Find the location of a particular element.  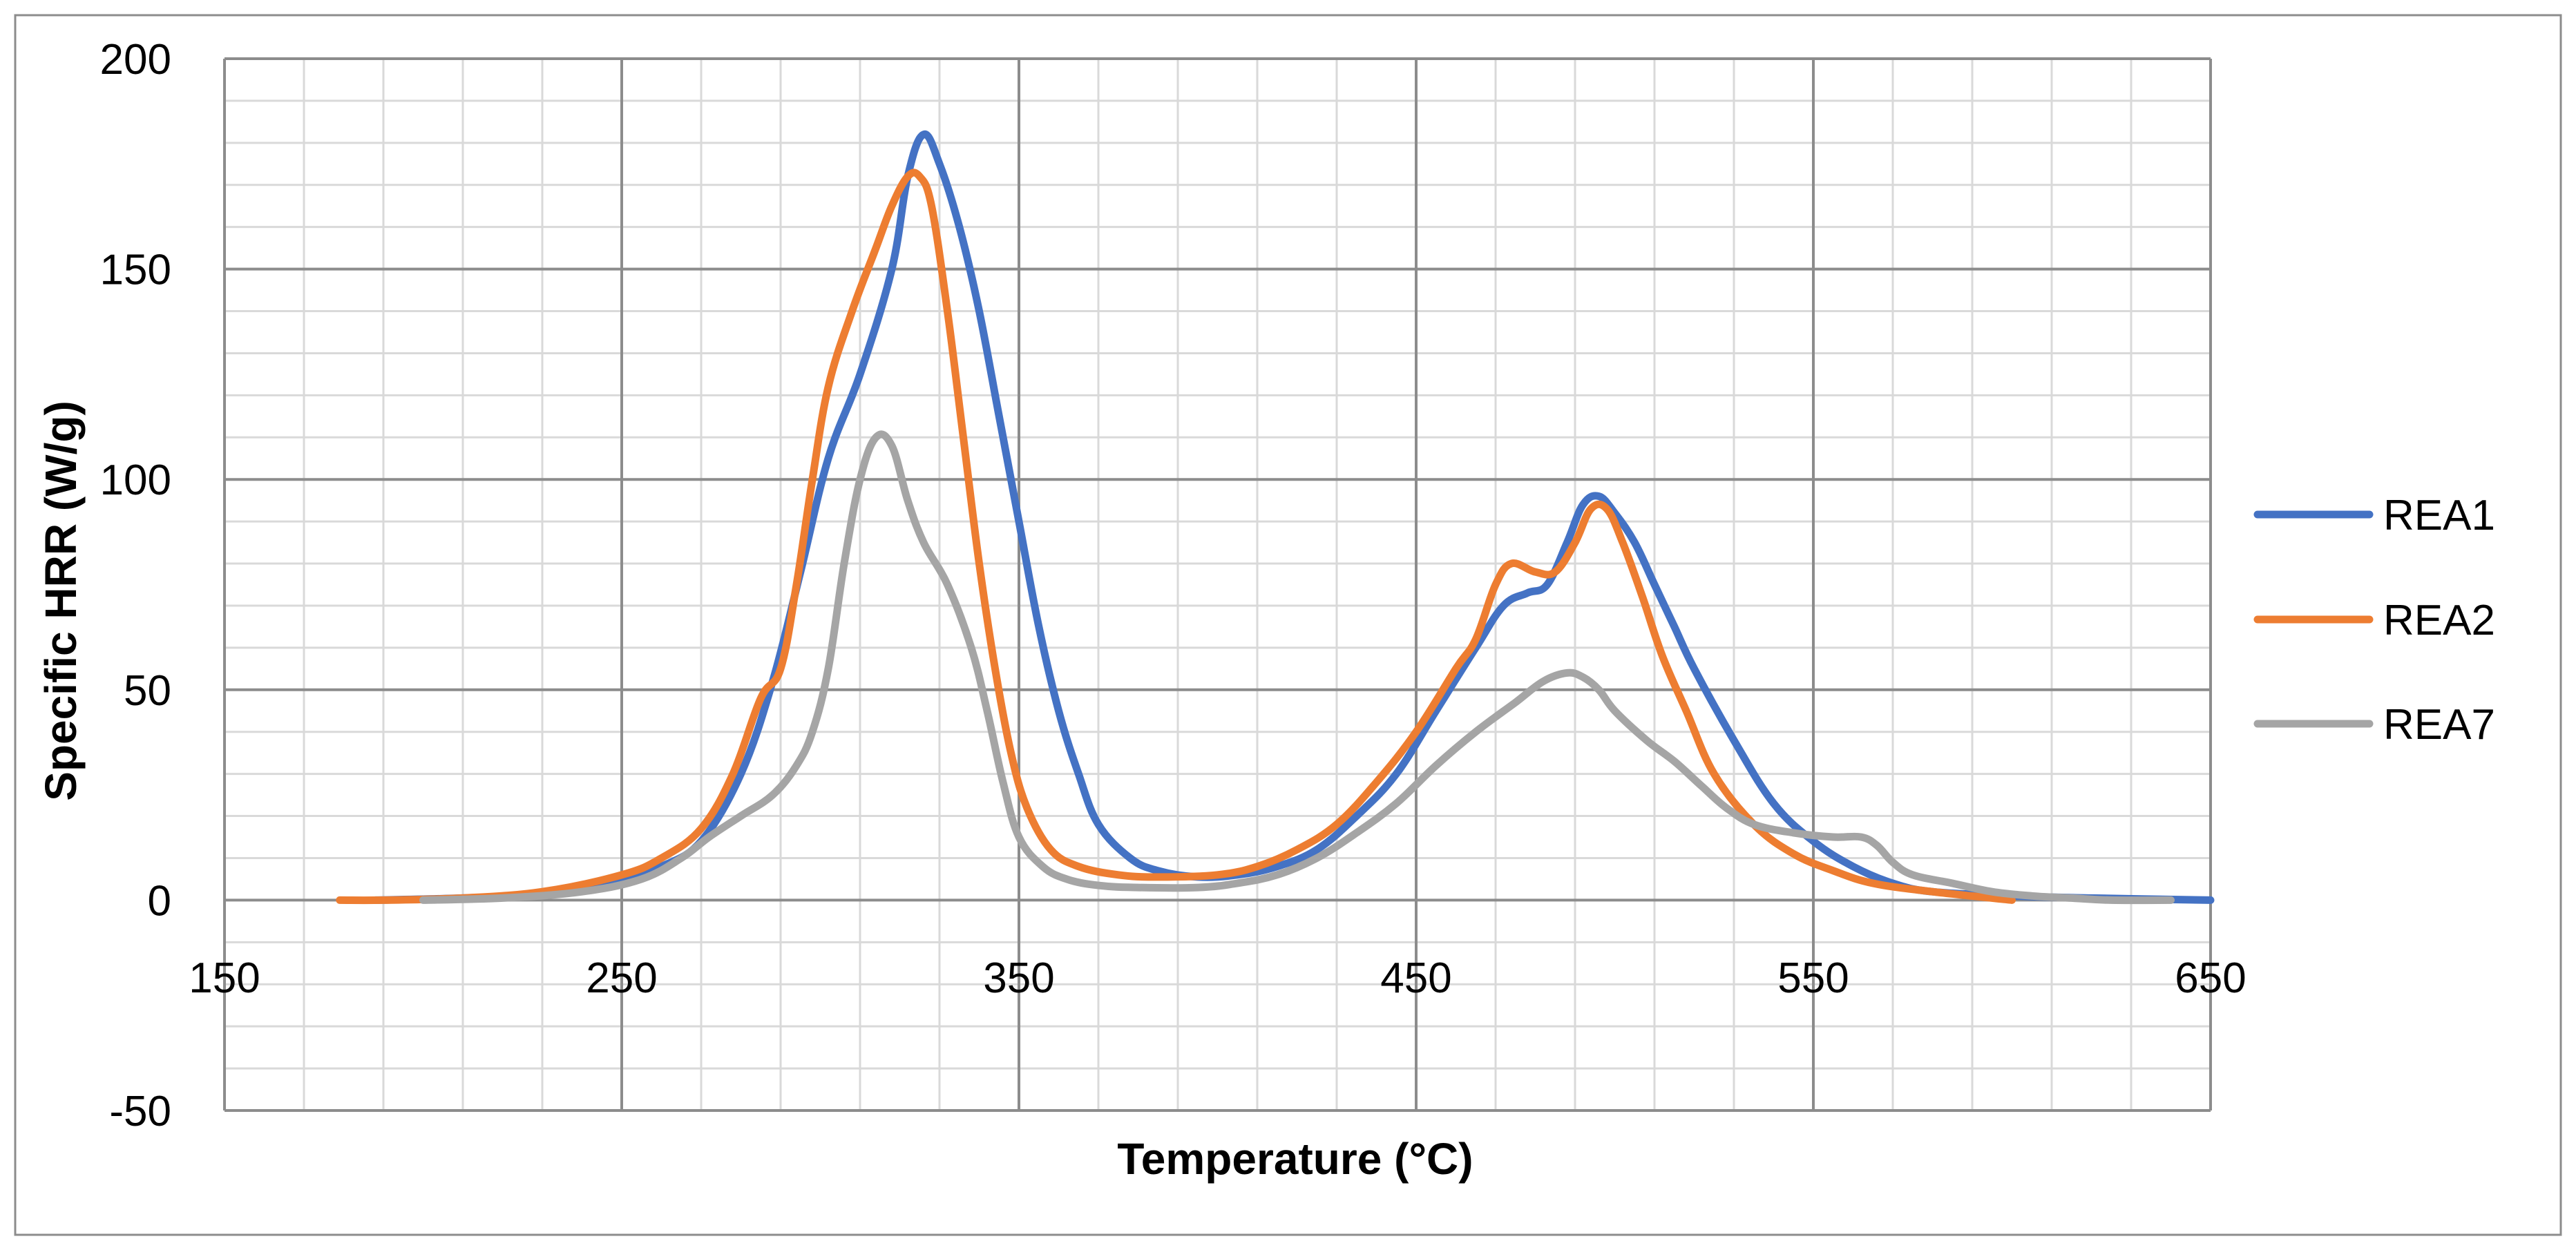

x-tick-label: 650 is located at coordinates (2210, 978).